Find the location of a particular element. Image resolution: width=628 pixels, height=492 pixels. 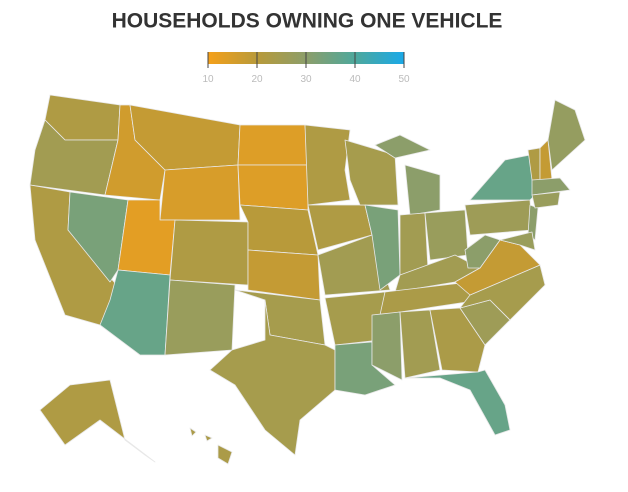

legend-tick-label: 10 is located at coordinates (208, 79).